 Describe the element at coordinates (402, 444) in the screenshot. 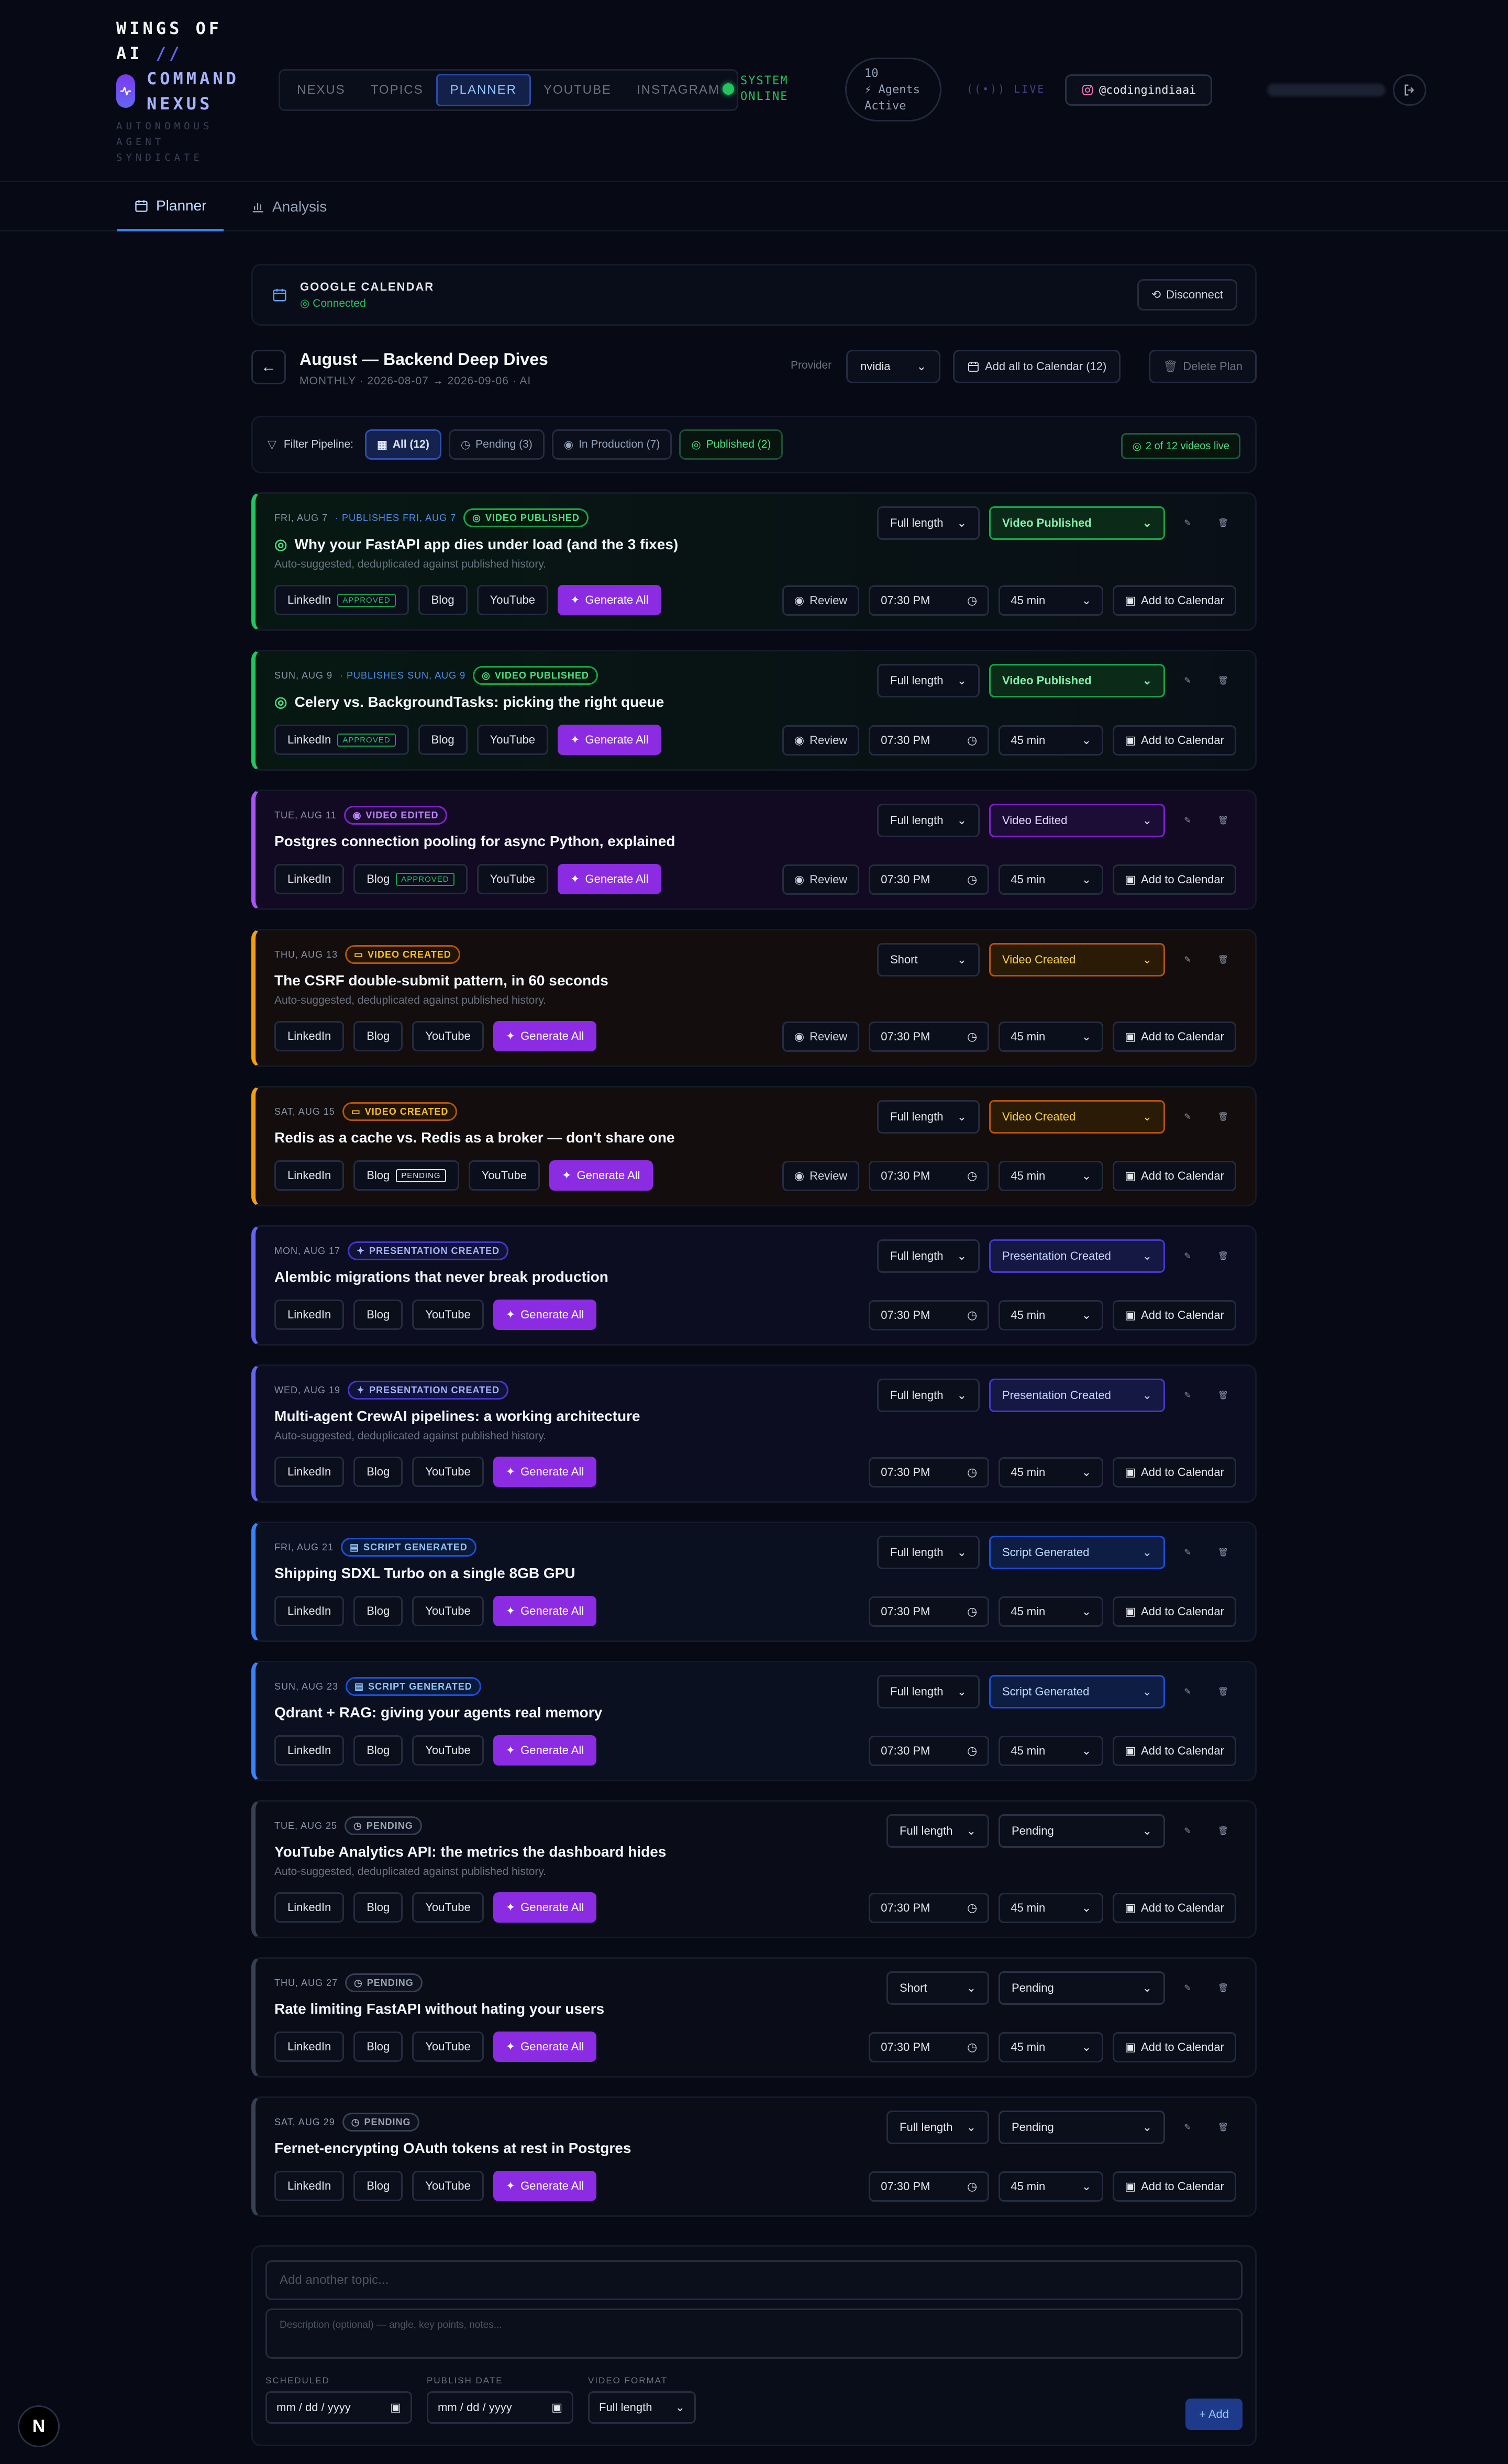

I see `filter-chip-all: ▦ All (12)` at that location.